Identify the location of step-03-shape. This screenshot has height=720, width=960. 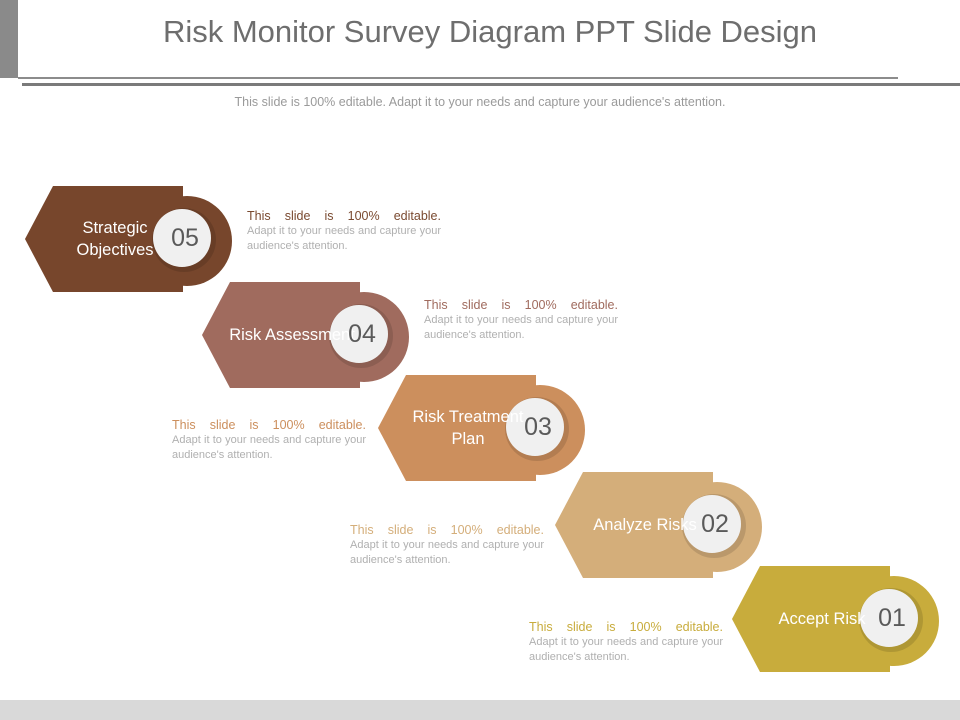
(481, 428).